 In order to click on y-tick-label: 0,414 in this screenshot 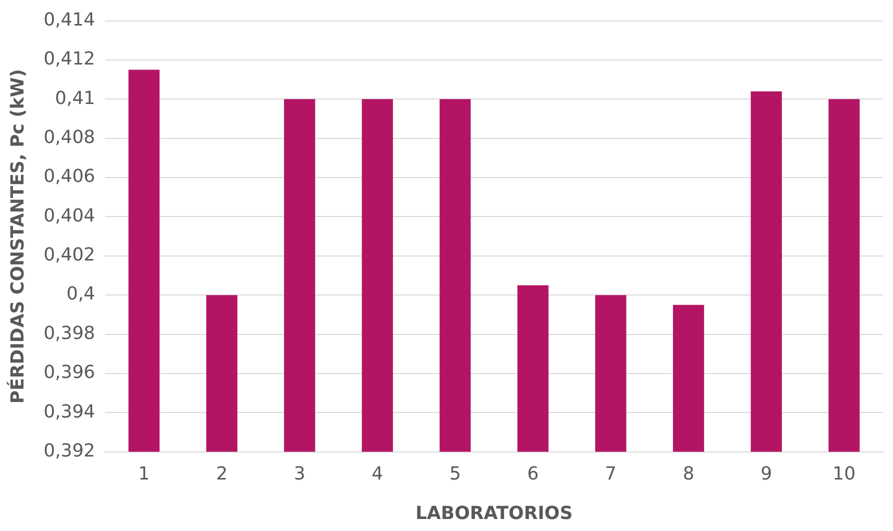, I will do `click(70, 19)`.